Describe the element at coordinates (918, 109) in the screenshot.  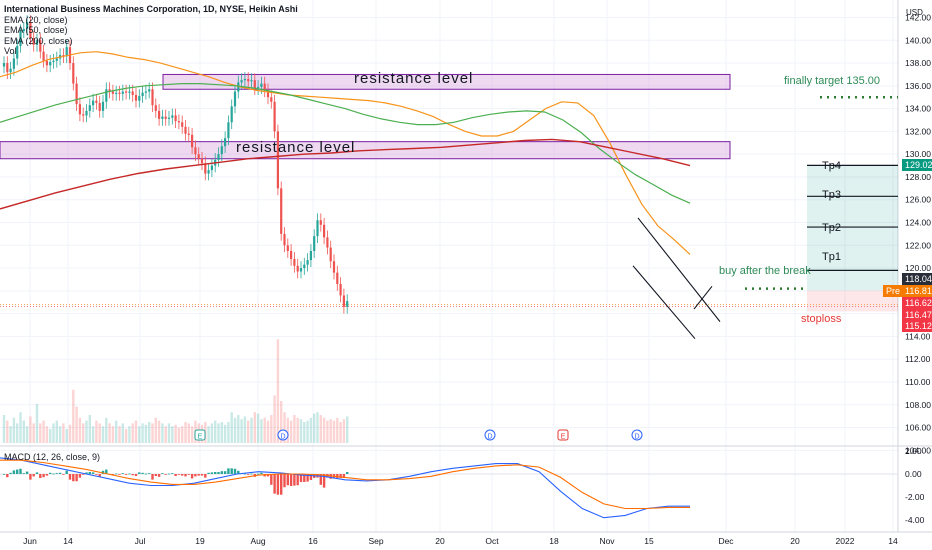
I see `y-tick-label: 134.00` at that location.